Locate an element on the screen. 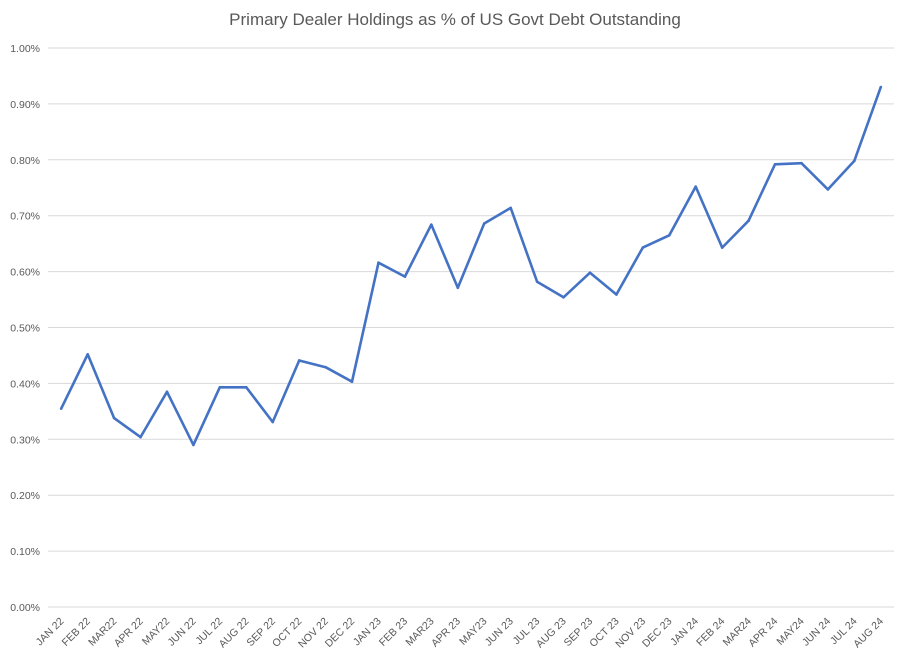 The width and height of the screenshot is (910, 661). x-tick-label: APR 24 is located at coordinates (763, 632).